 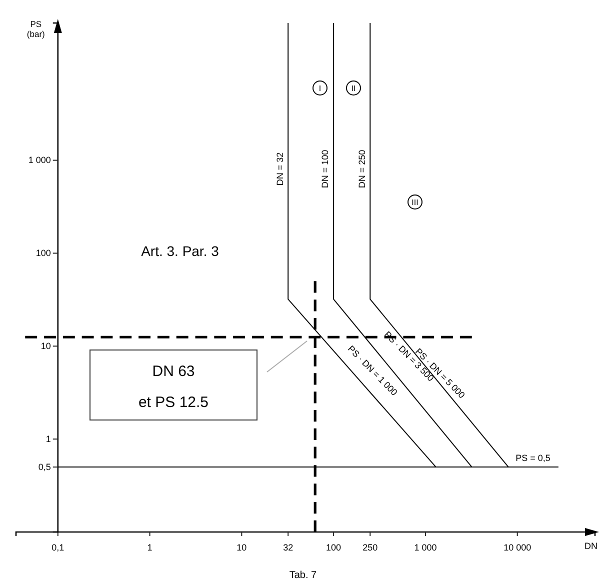 I want to click on annotation: I, so click(x=320, y=88).